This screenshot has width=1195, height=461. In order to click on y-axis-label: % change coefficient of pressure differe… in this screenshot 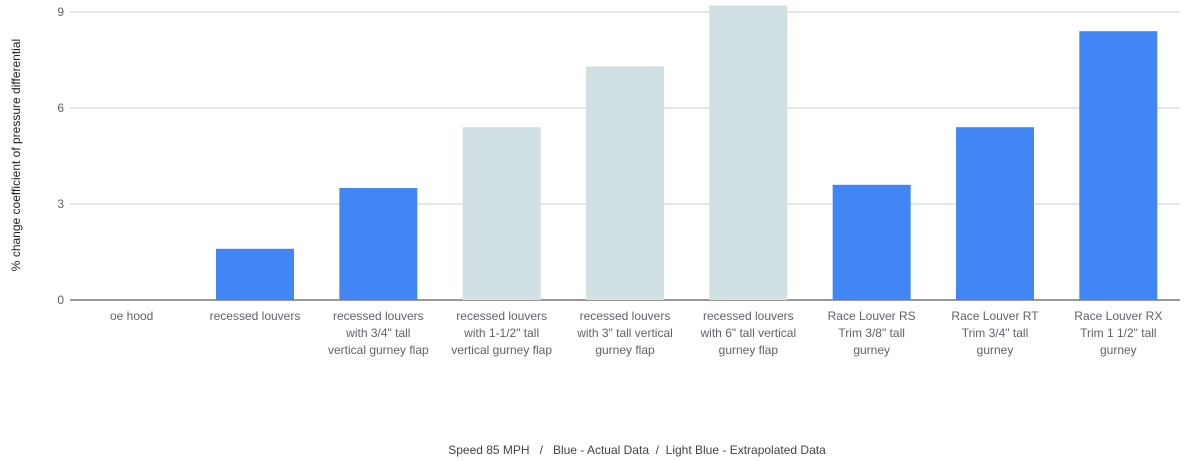, I will do `click(16, 155)`.